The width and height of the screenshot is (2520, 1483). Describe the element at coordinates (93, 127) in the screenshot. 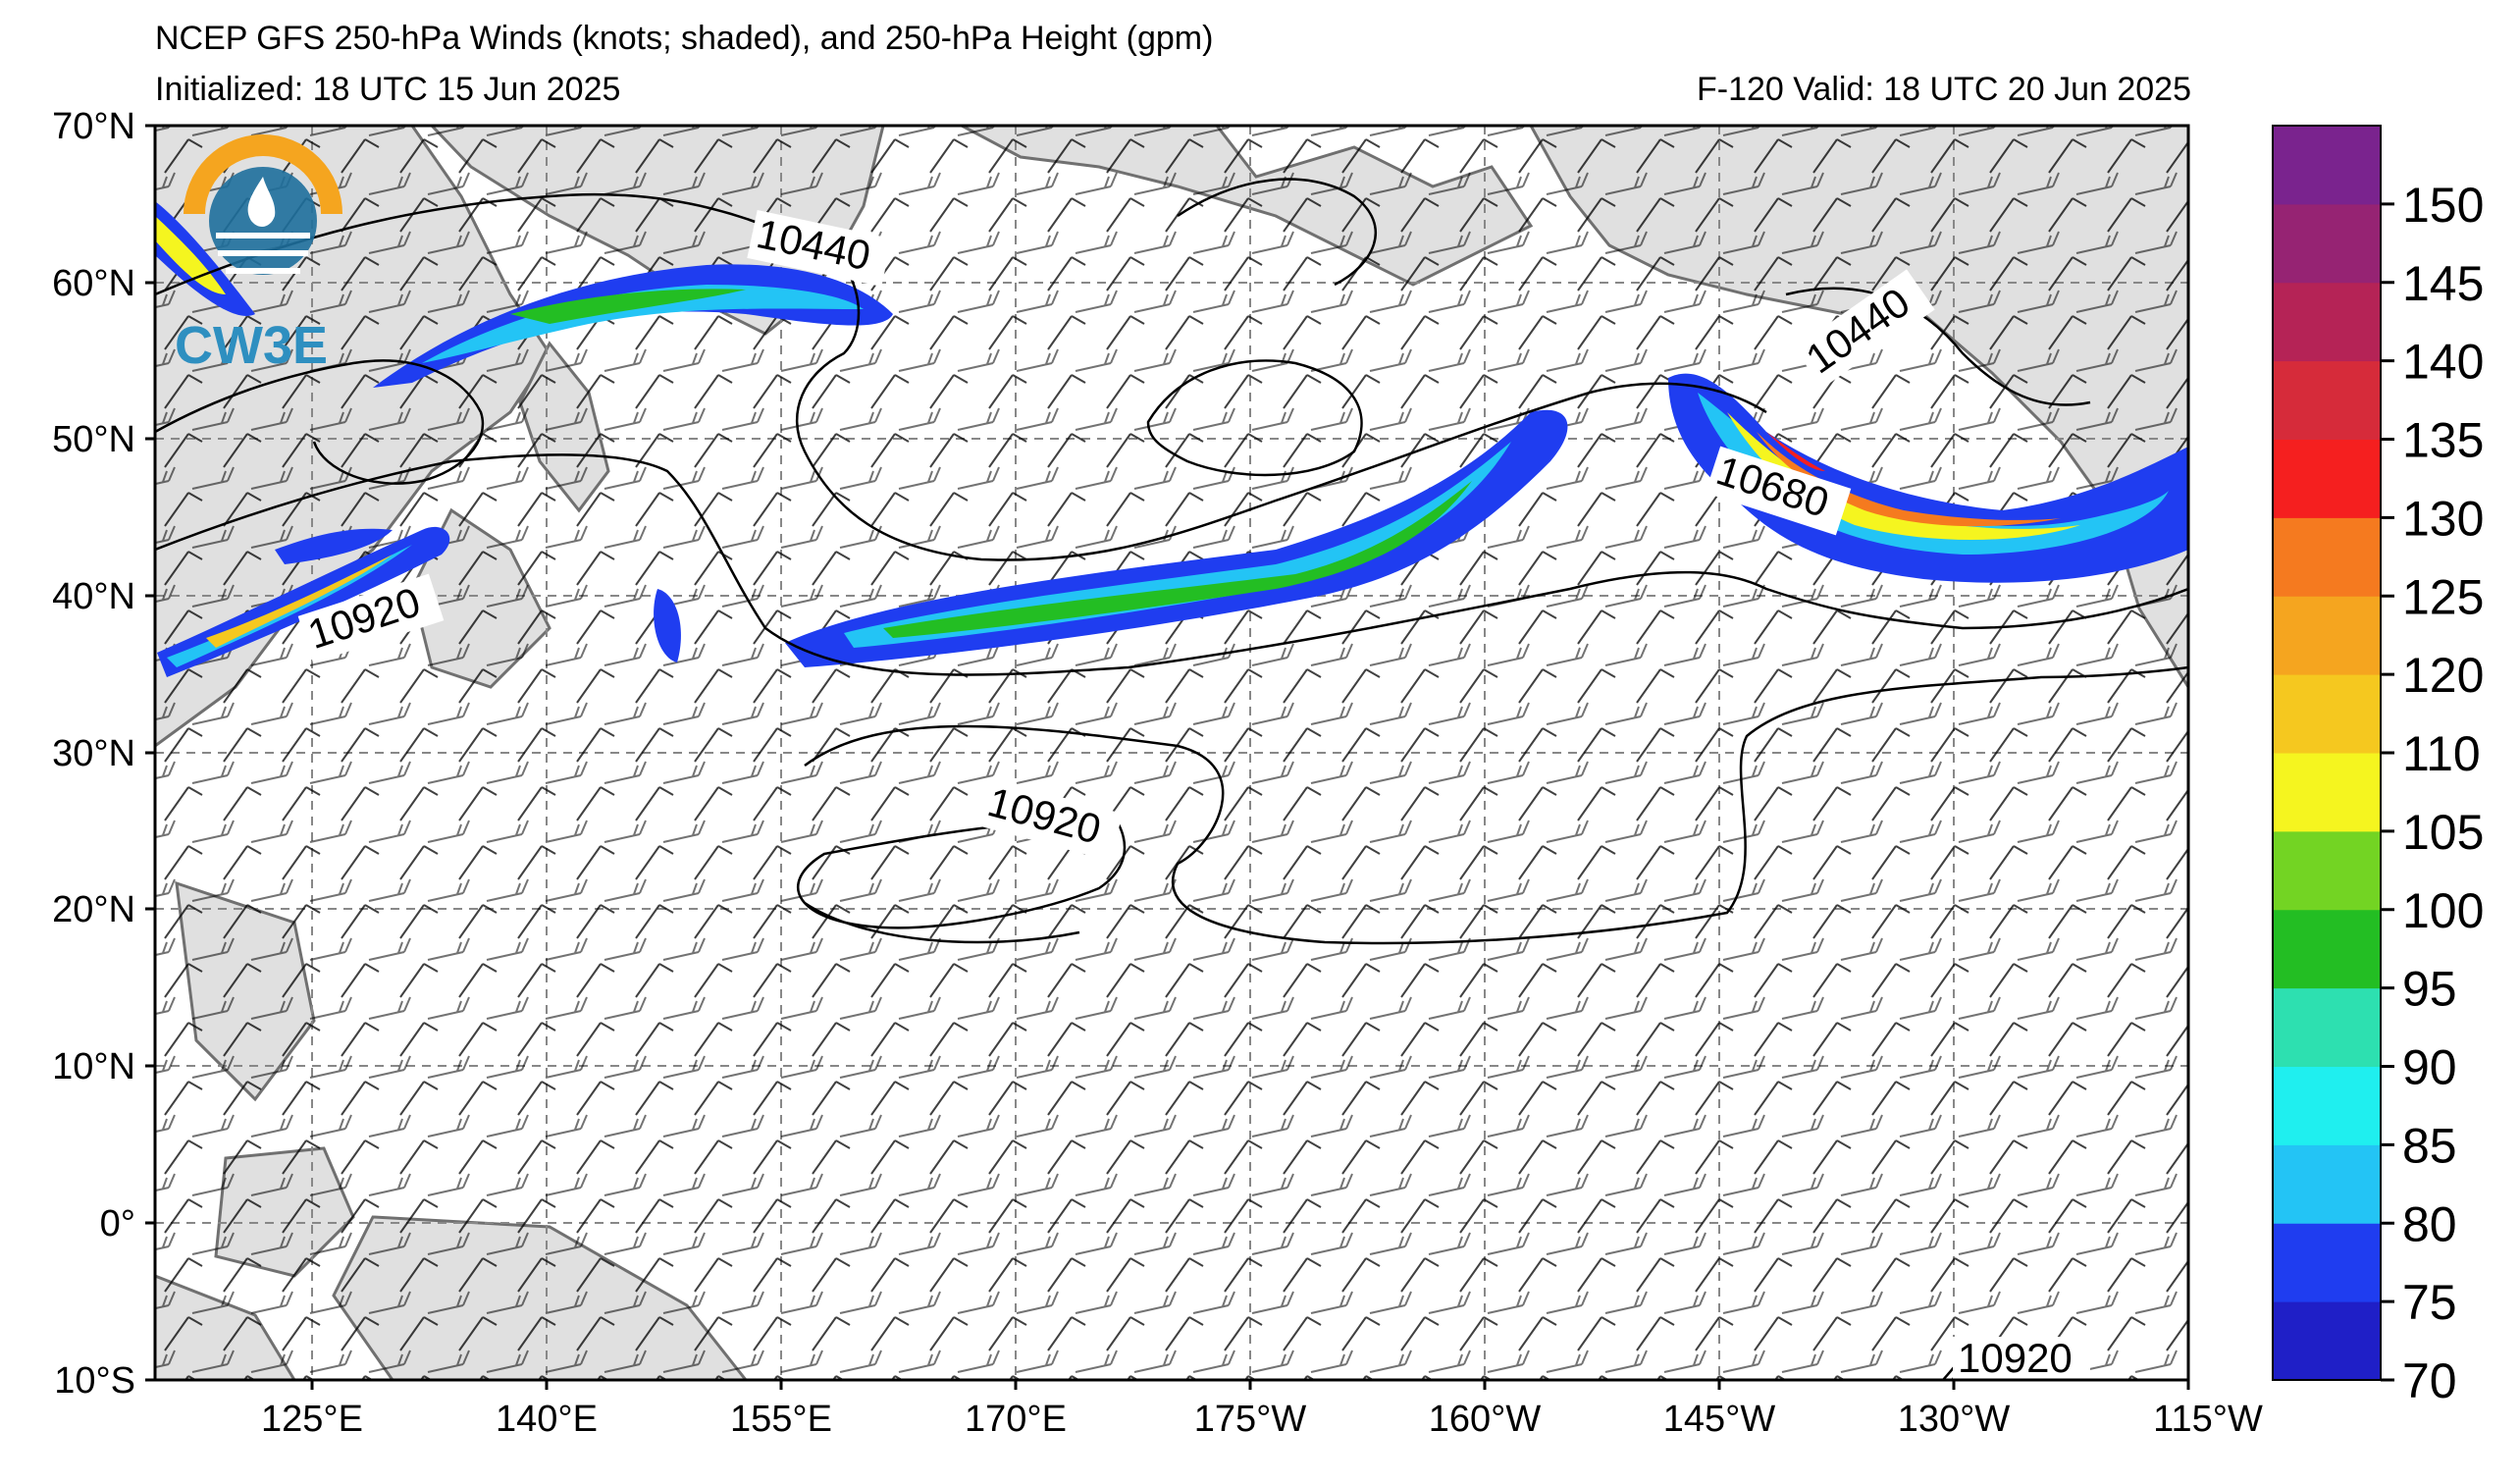

I see `lat-label: 70°N` at that location.